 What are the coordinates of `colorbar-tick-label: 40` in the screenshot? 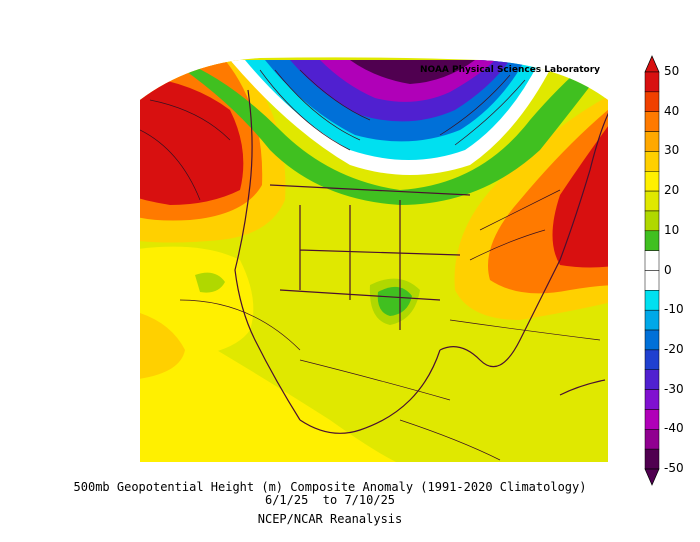 It's located at (672, 110).